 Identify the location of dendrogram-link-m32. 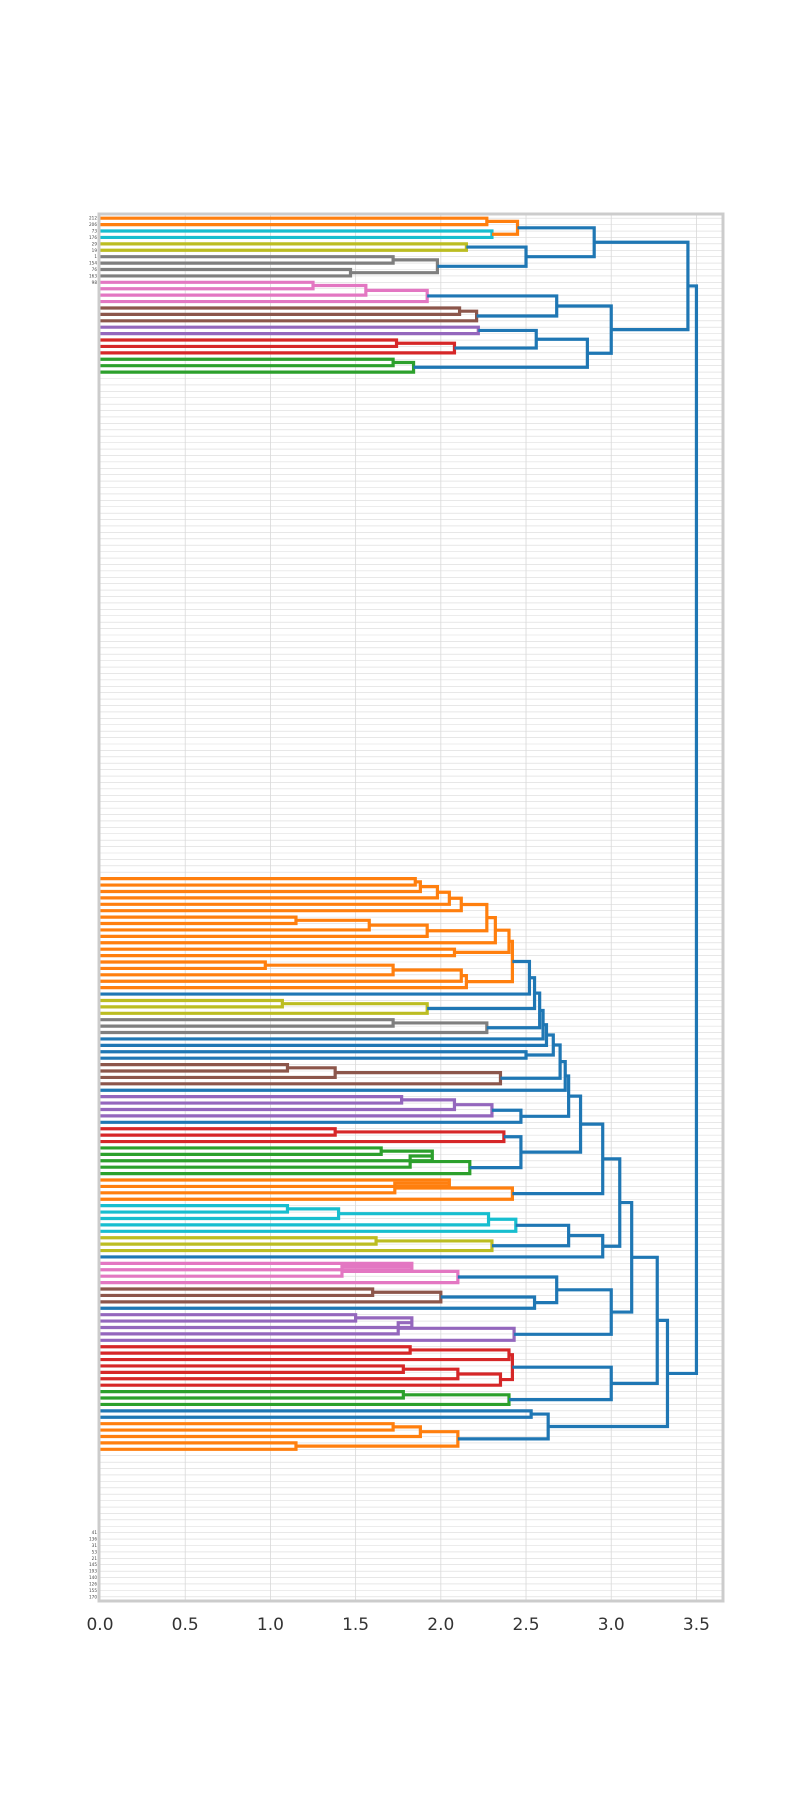
(264, 930).